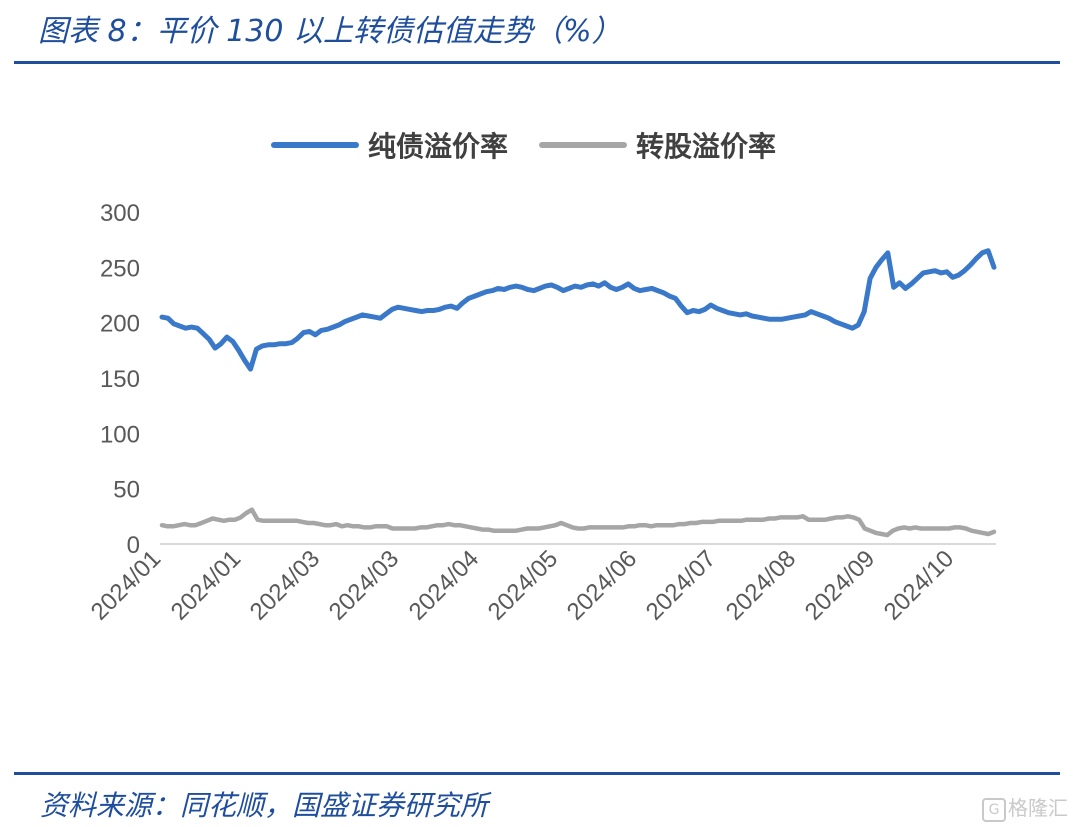  I want to click on y-tick-label: 150, so click(120, 379).